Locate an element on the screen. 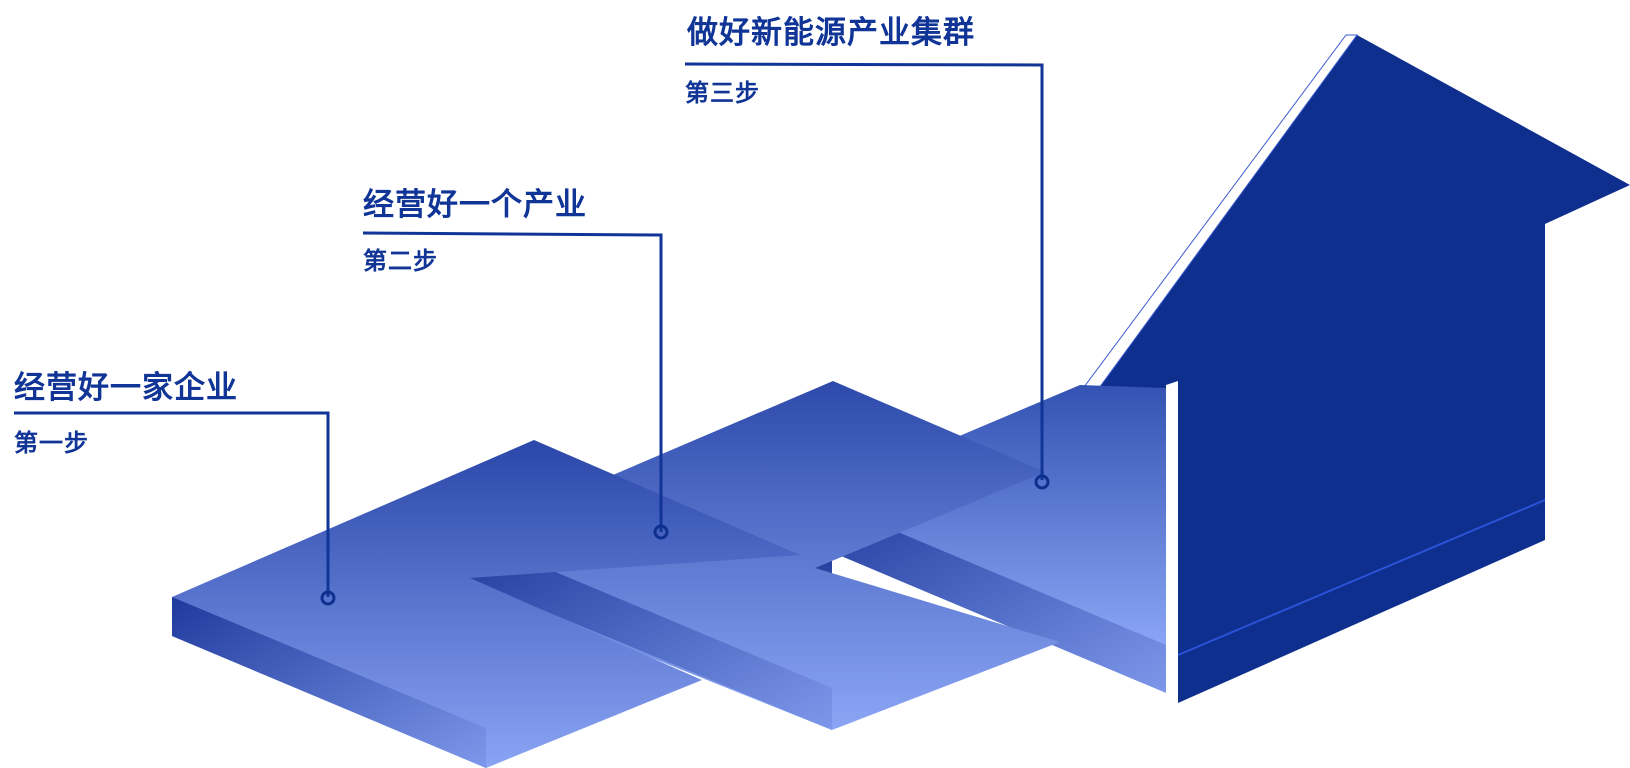 The height and width of the screenshot is (768, 1630). step-2-title: 经营好一个产业 is located at coordinates (475, 205).